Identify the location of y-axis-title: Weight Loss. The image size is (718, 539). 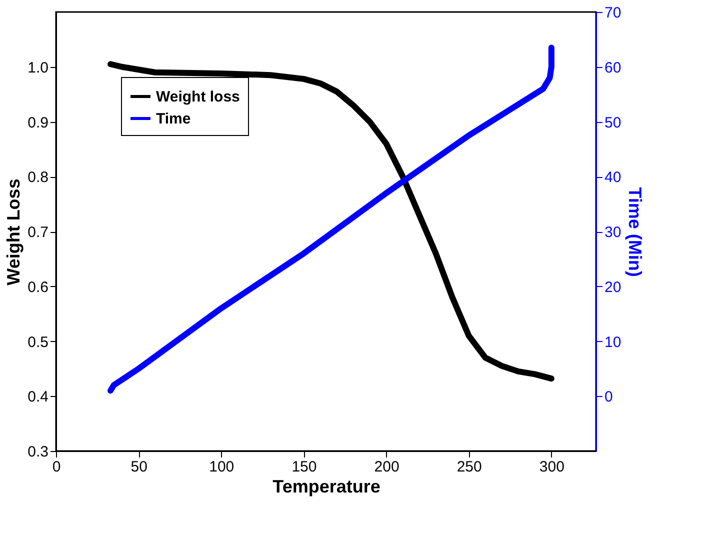
(14, 232).